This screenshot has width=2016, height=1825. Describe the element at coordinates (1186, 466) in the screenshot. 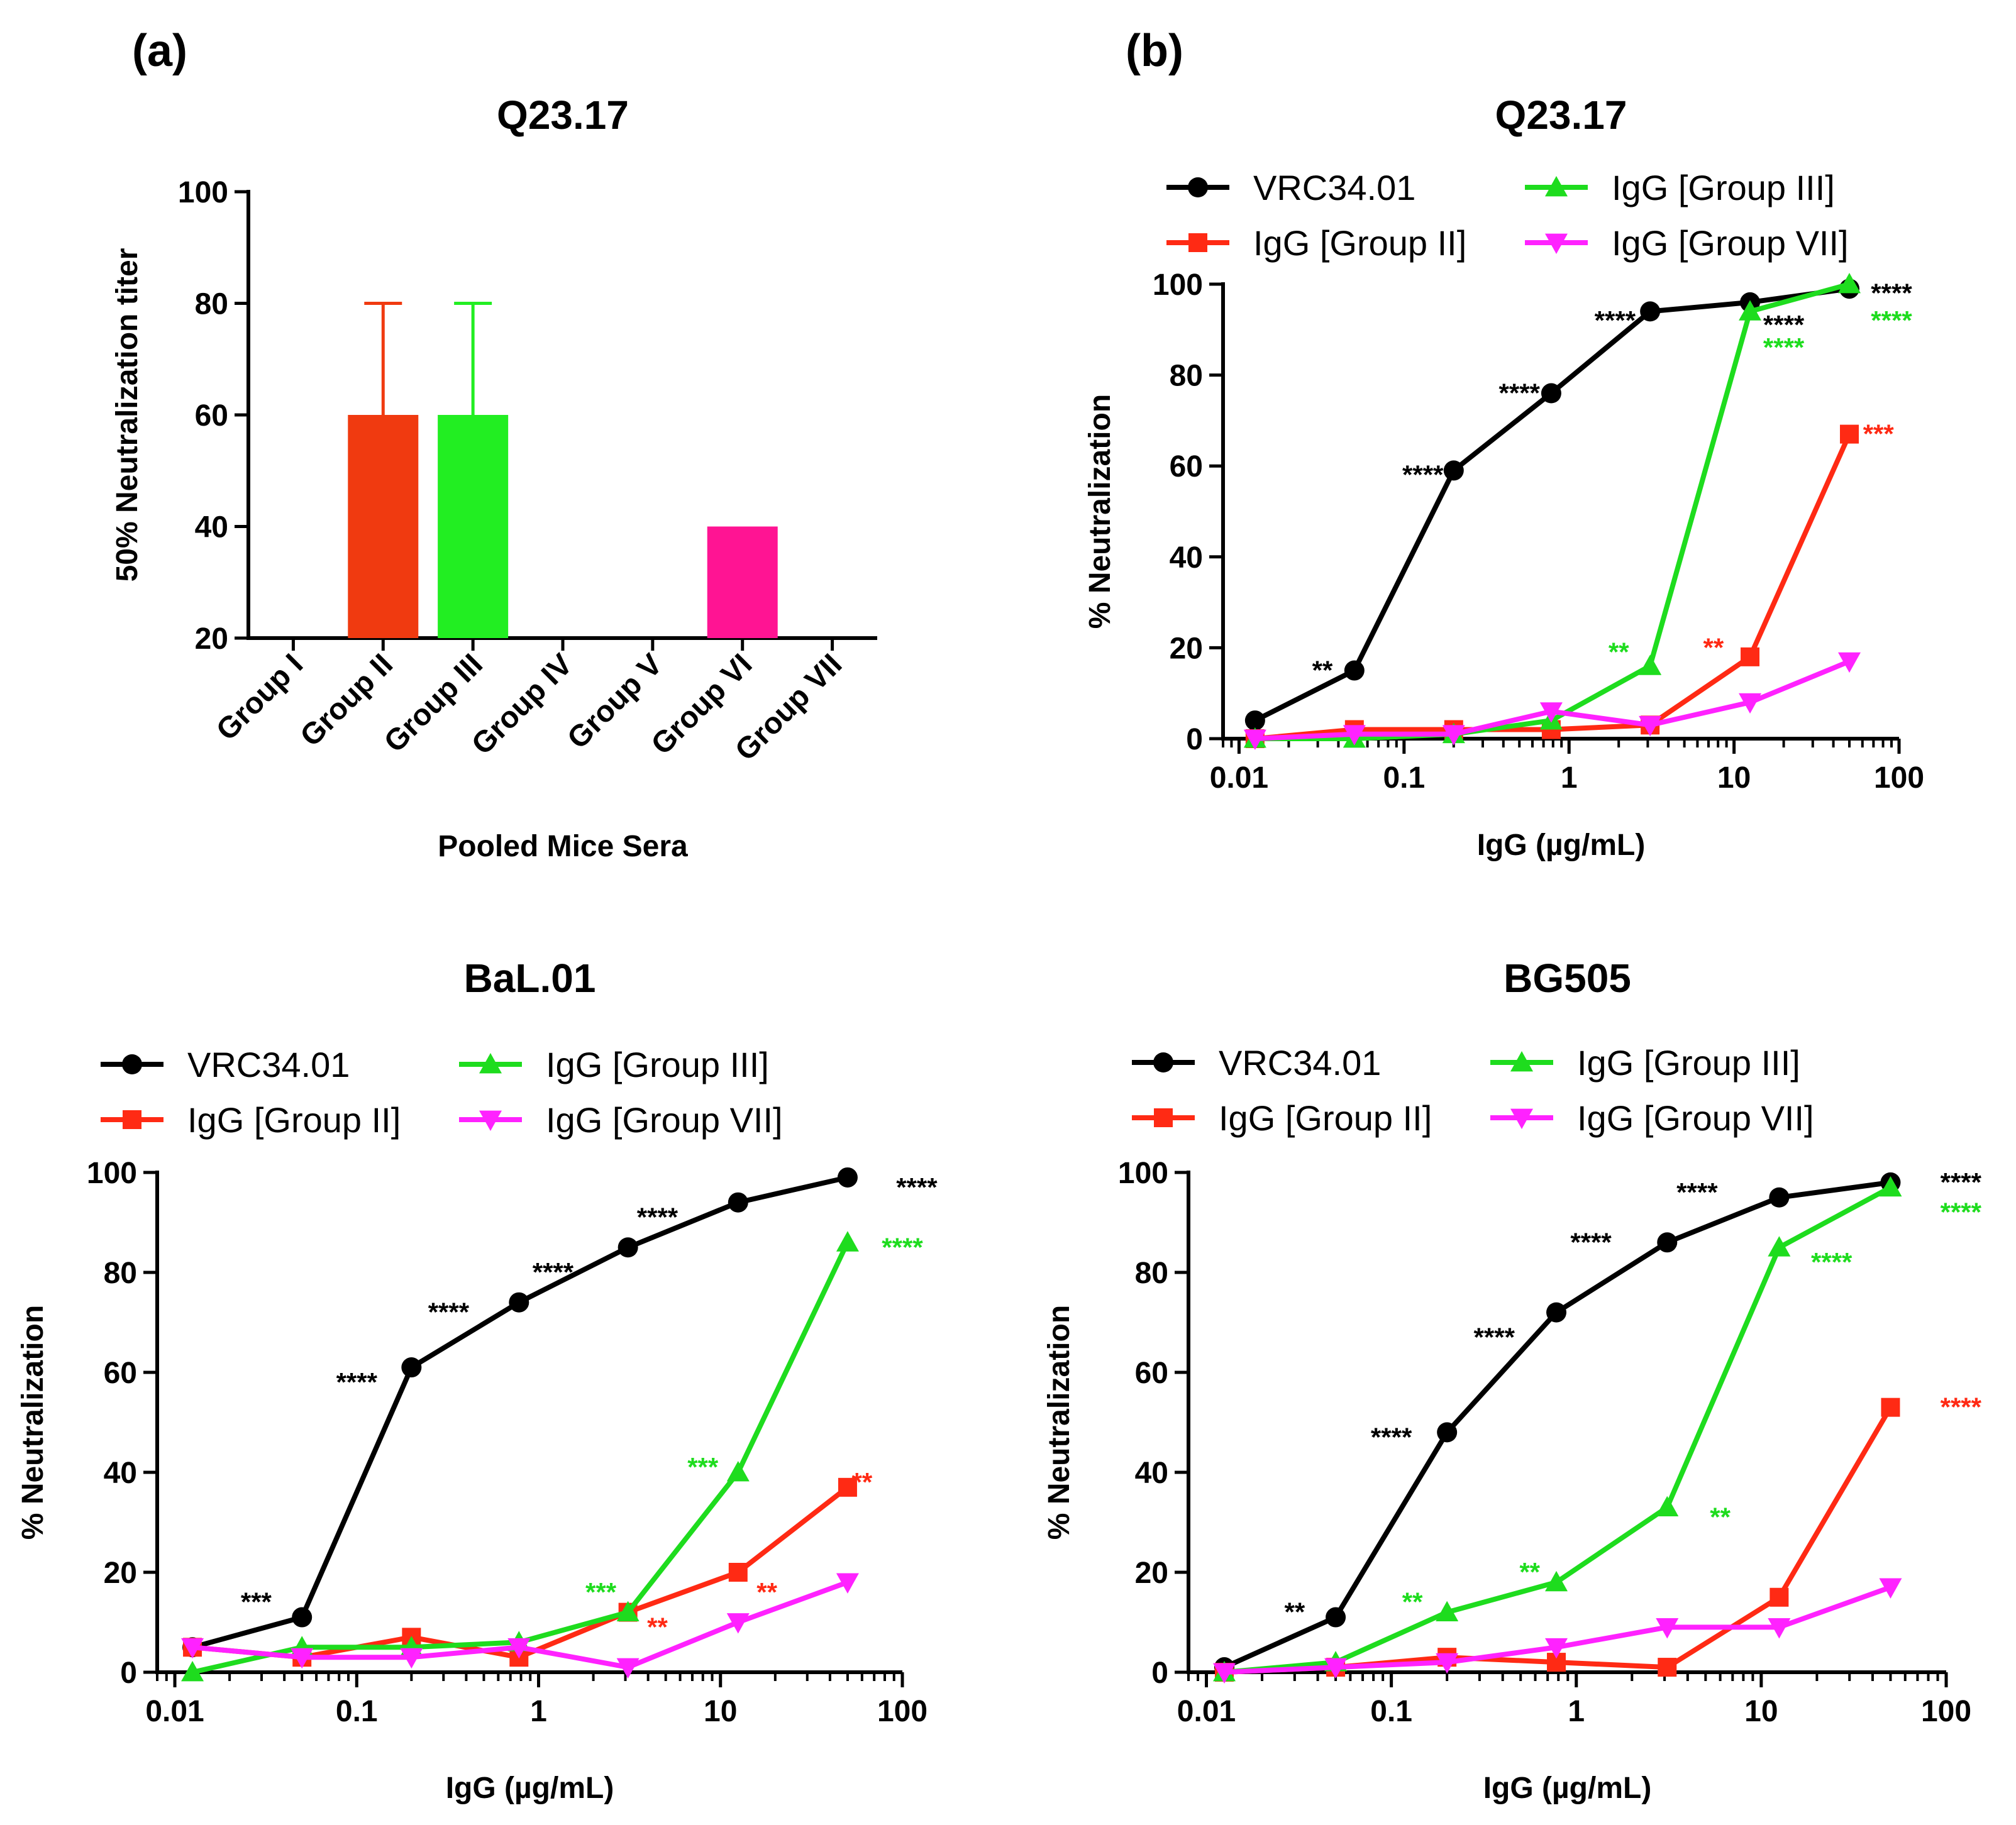

I see `y-tick-label: 60` at that location.